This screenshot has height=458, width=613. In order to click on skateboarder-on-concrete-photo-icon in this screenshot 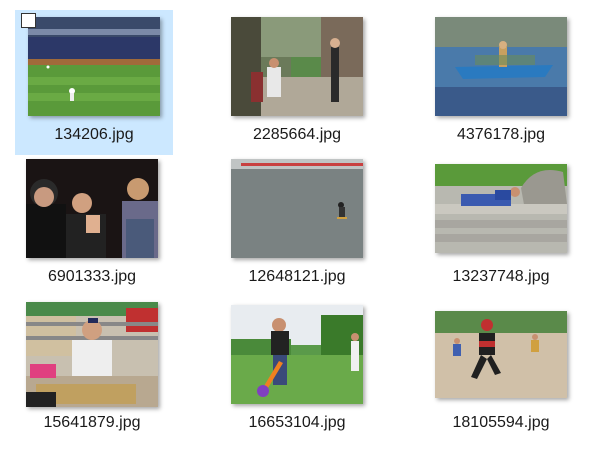, I will do `click(297, 208)`.